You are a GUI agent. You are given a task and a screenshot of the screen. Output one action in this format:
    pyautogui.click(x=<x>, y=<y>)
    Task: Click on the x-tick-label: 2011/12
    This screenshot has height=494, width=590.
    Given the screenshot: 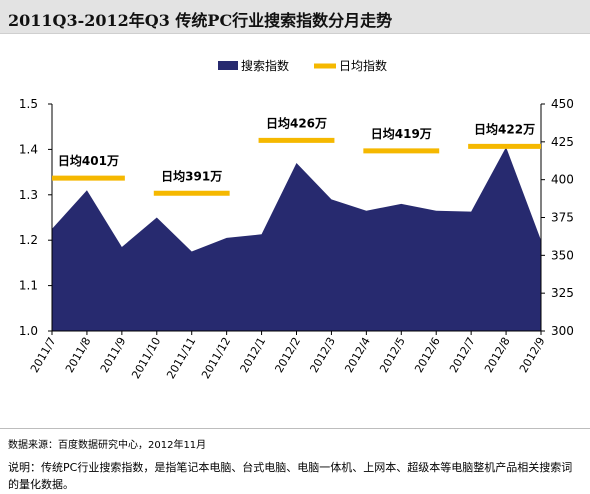 What is the action you would take?
    pyautogui.click(x=216, y=358)
    